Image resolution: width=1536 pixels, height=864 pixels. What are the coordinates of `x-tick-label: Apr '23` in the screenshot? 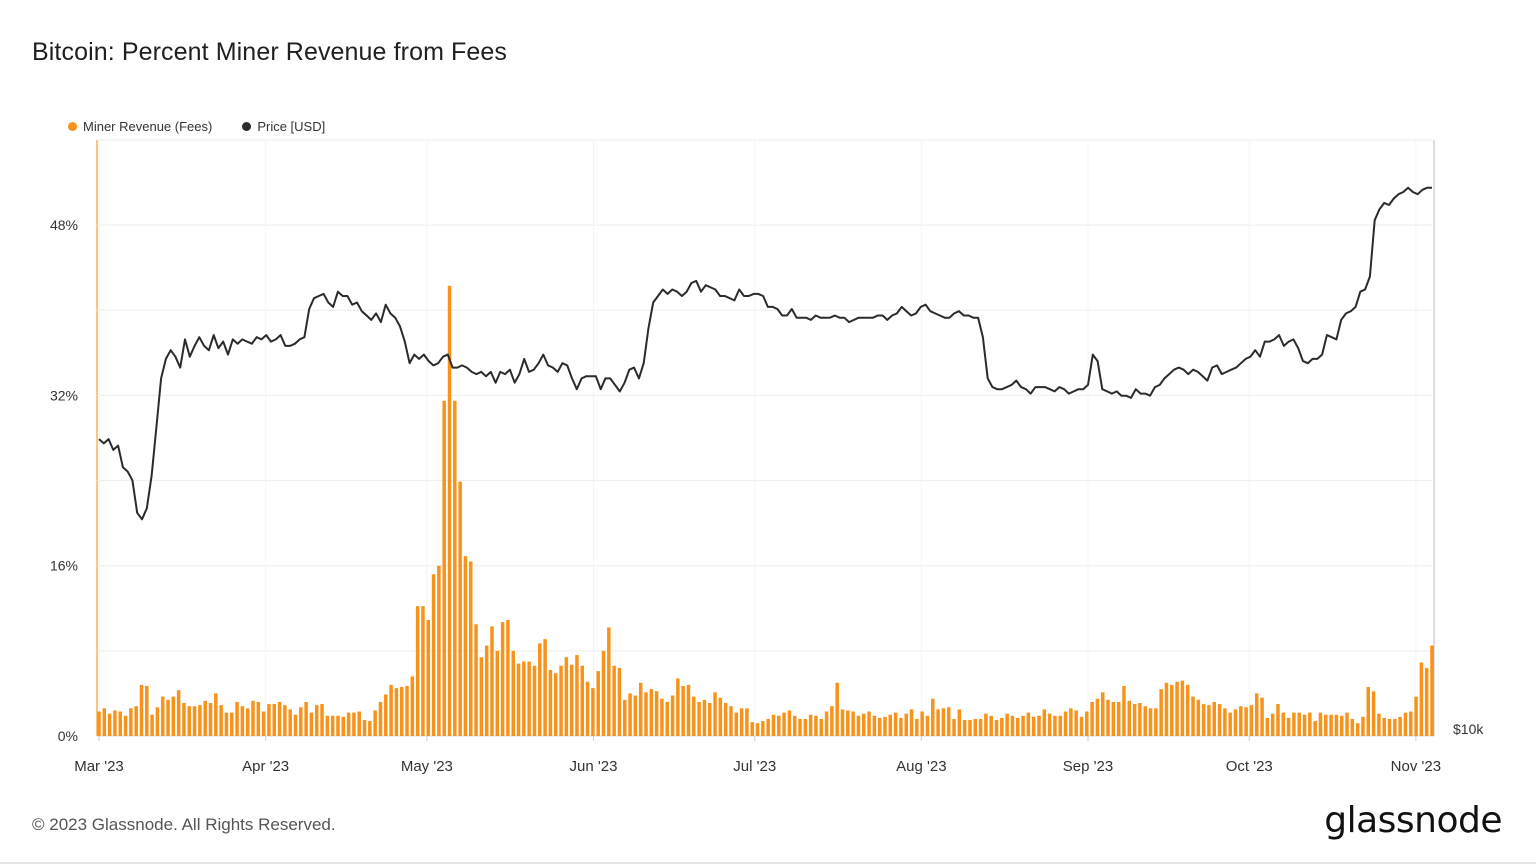 It's located at (265, 766).